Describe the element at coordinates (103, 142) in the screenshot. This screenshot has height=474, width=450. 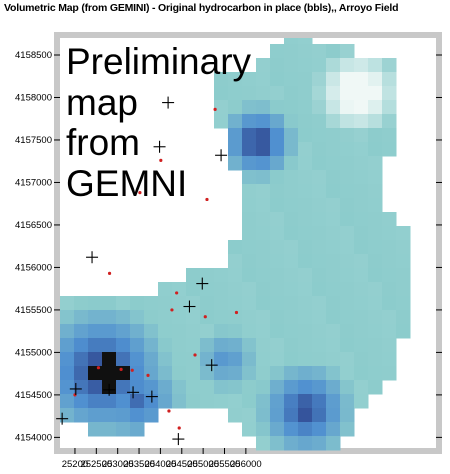
I see `annotation-line-3: from` at that location.